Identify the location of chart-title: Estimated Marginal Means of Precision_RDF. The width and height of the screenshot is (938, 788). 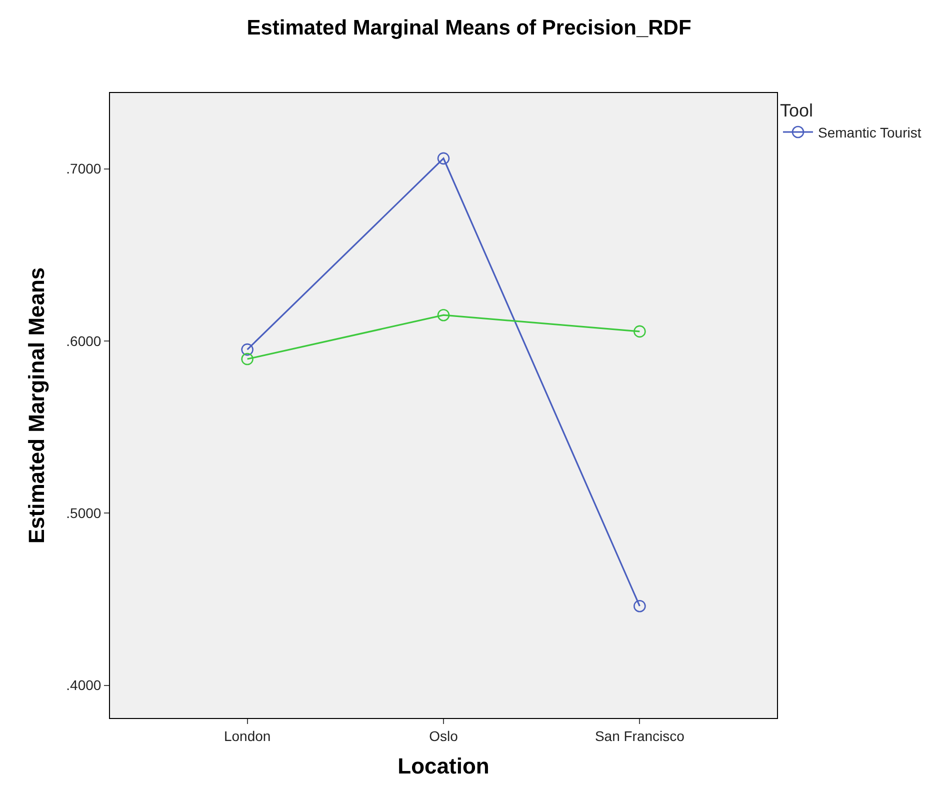
(469, 28).